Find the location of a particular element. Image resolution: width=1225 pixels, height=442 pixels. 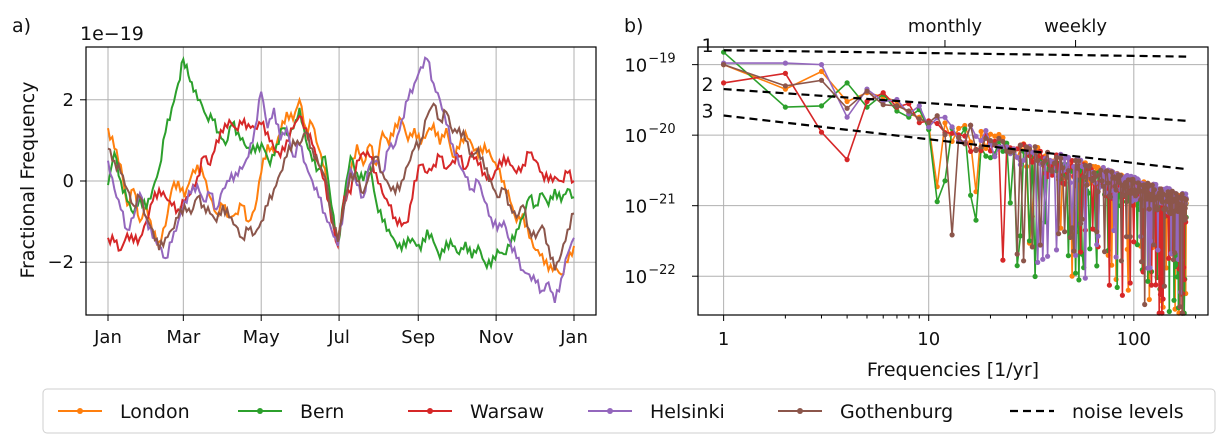

panel-a-xtick-label: Sep is located at coordinates (418, 337).